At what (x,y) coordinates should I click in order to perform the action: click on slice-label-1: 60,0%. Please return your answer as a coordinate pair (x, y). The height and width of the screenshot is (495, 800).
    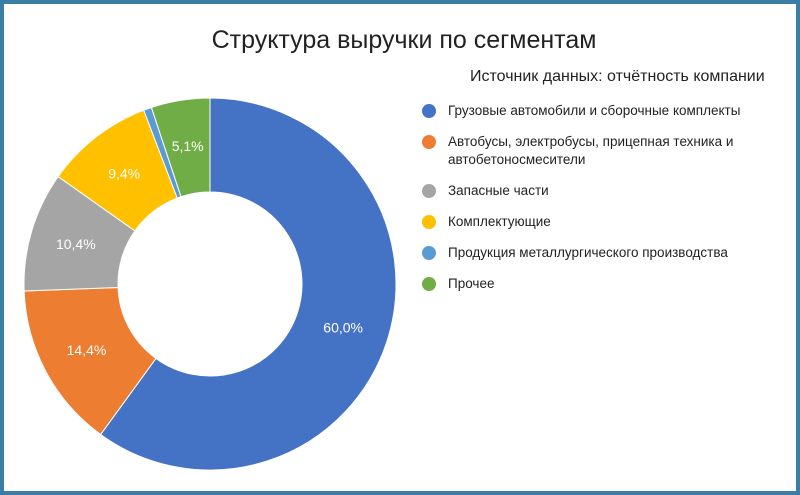
    Looking at the image, I should click on (343, 327).